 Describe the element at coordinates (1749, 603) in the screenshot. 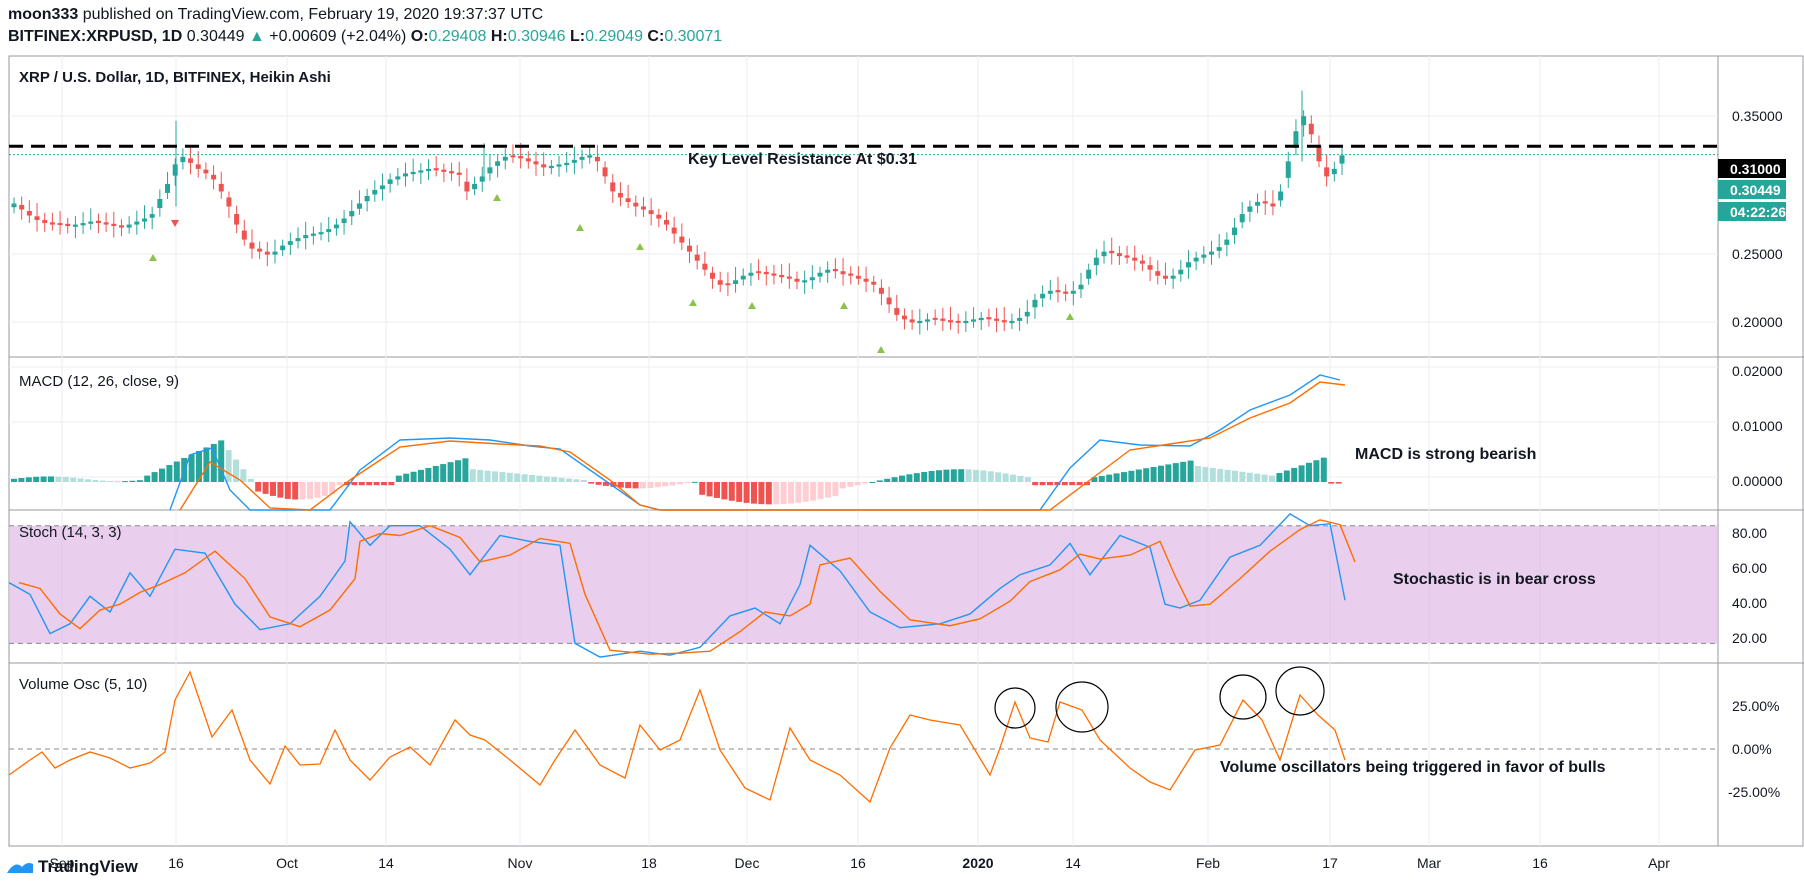

I see `stoch-tick: 40.00` at that location.